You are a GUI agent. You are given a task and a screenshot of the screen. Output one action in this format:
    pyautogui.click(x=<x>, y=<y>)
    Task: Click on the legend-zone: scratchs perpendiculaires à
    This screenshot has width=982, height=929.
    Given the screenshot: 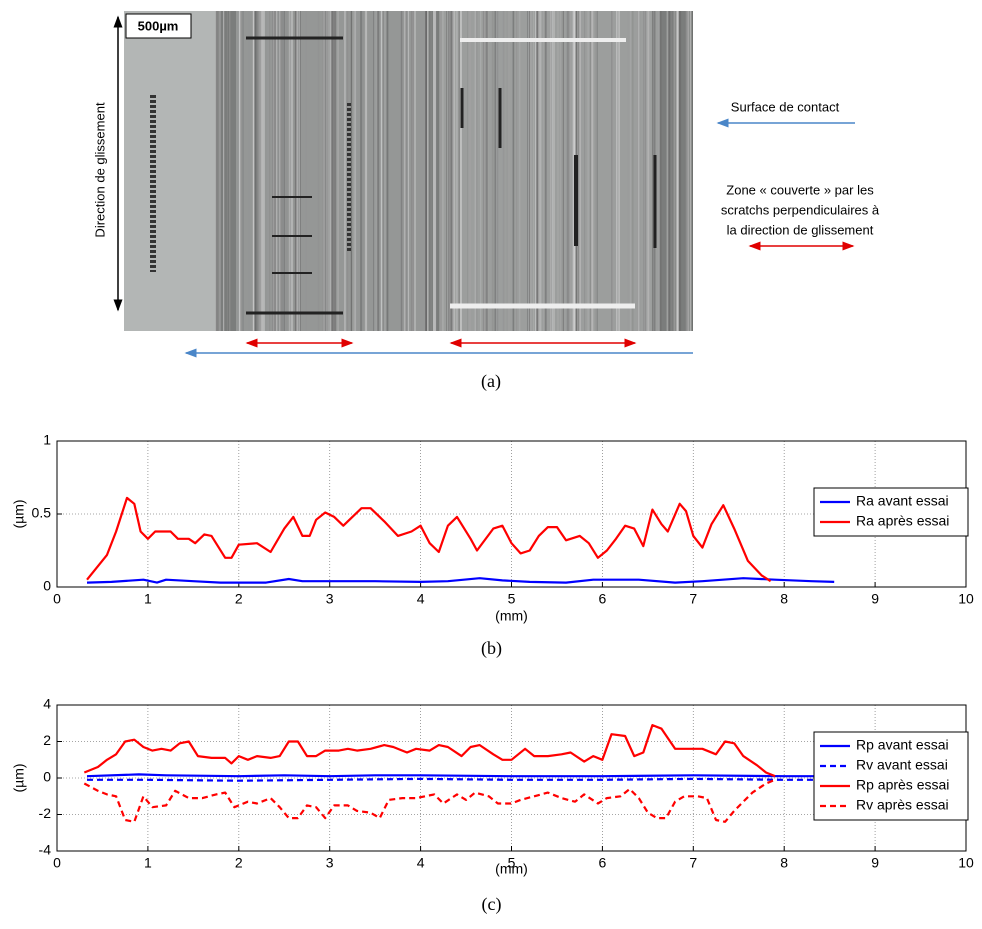 What is the action you would take?
    pyautogui.click(x=800, y=209)
    